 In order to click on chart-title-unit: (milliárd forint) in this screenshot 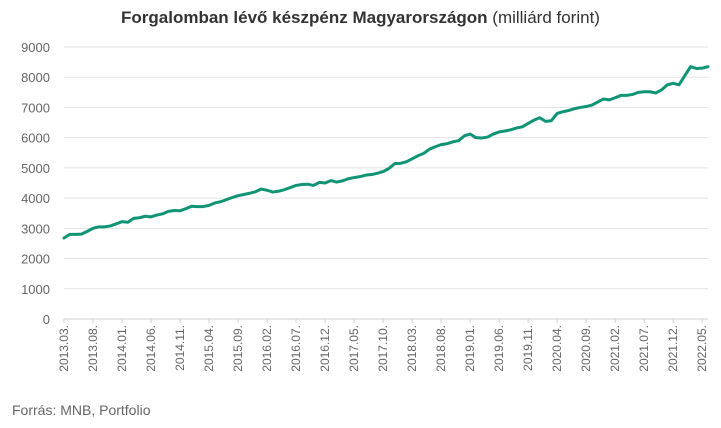, I will do `click(546, 17)`.